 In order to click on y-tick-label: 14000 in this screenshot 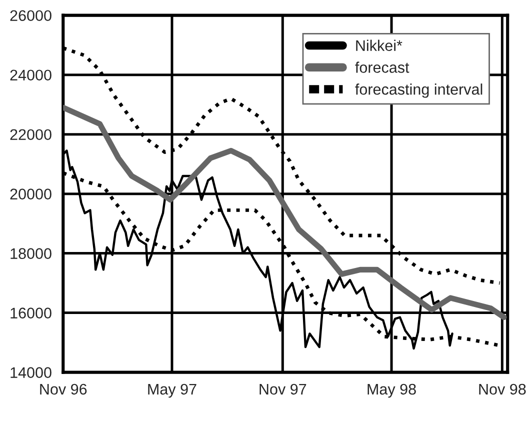, I will do `click(31, 372)`.